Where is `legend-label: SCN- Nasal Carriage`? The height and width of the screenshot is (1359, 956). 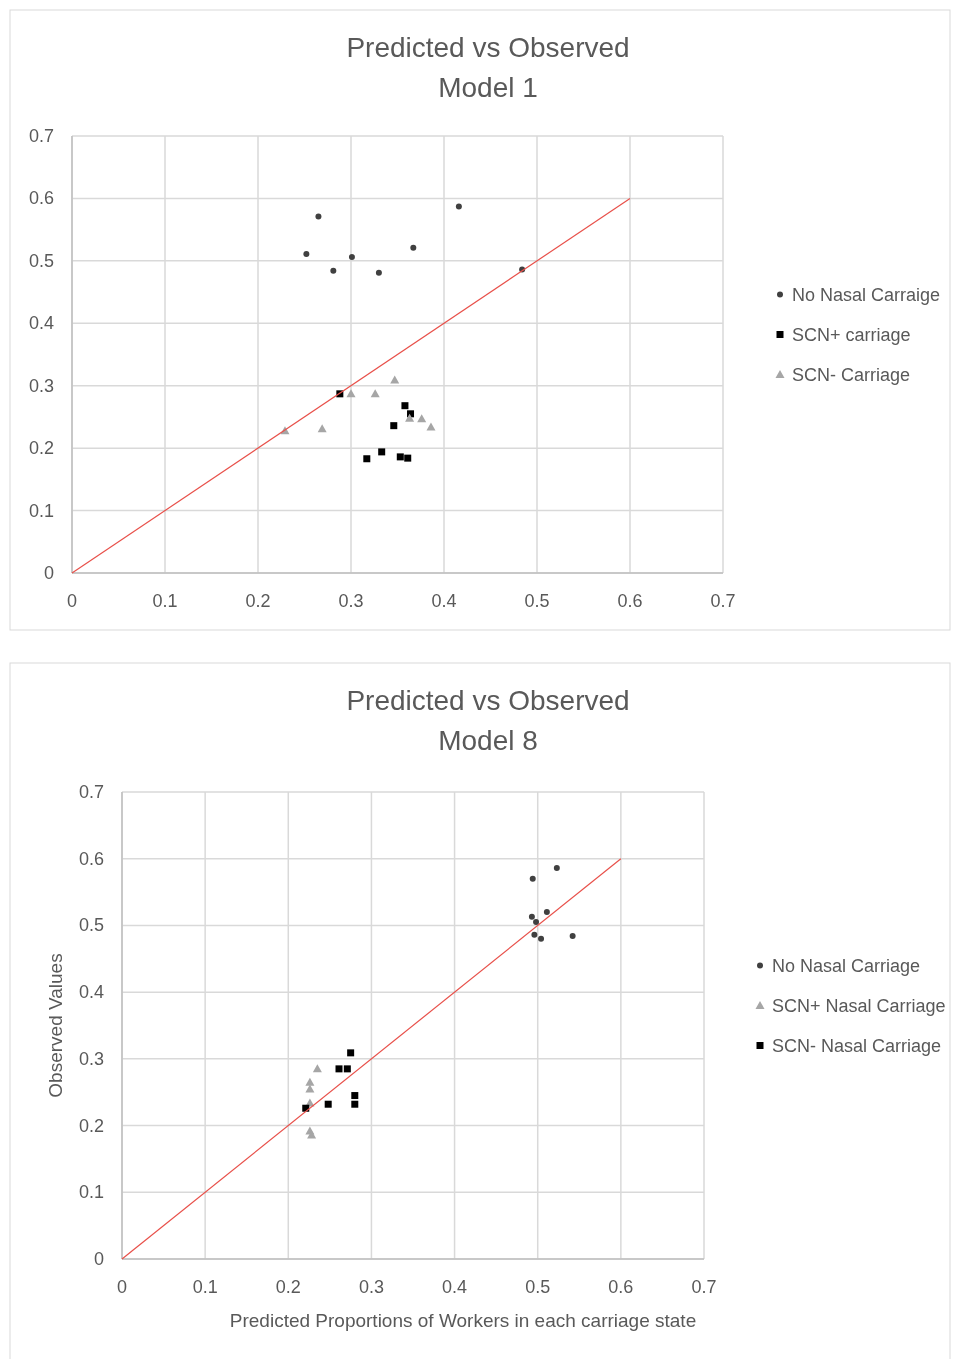 legend-label: SCN- Nasal Carriage is located at coordinates (857, 1045).